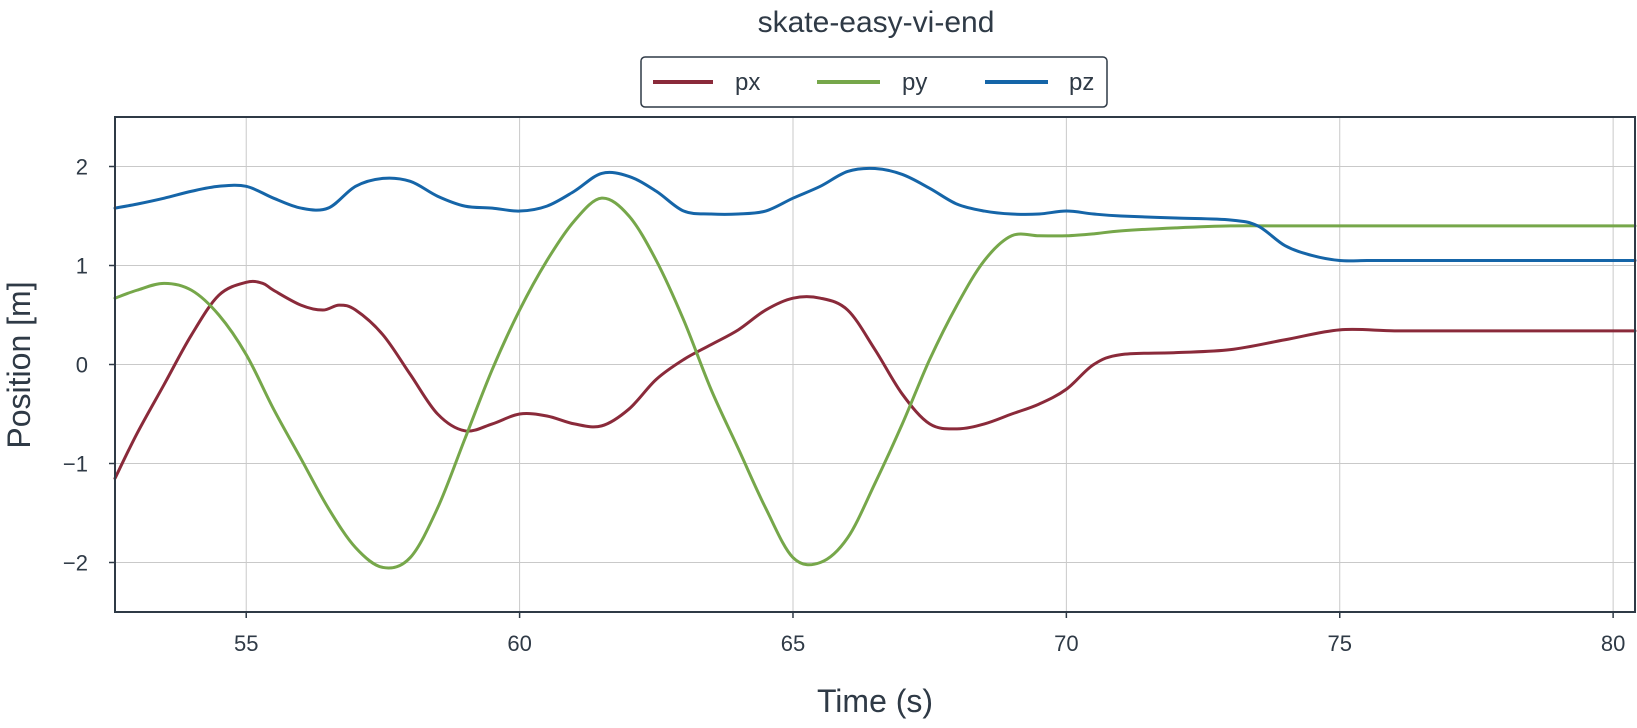 Image resolution: width=1637 pixels, height=728 pixels. What do you see at coordinates (75, 464) in the screenshot?
I see `y-tick-label: −1` at bounding box center [75, 464].